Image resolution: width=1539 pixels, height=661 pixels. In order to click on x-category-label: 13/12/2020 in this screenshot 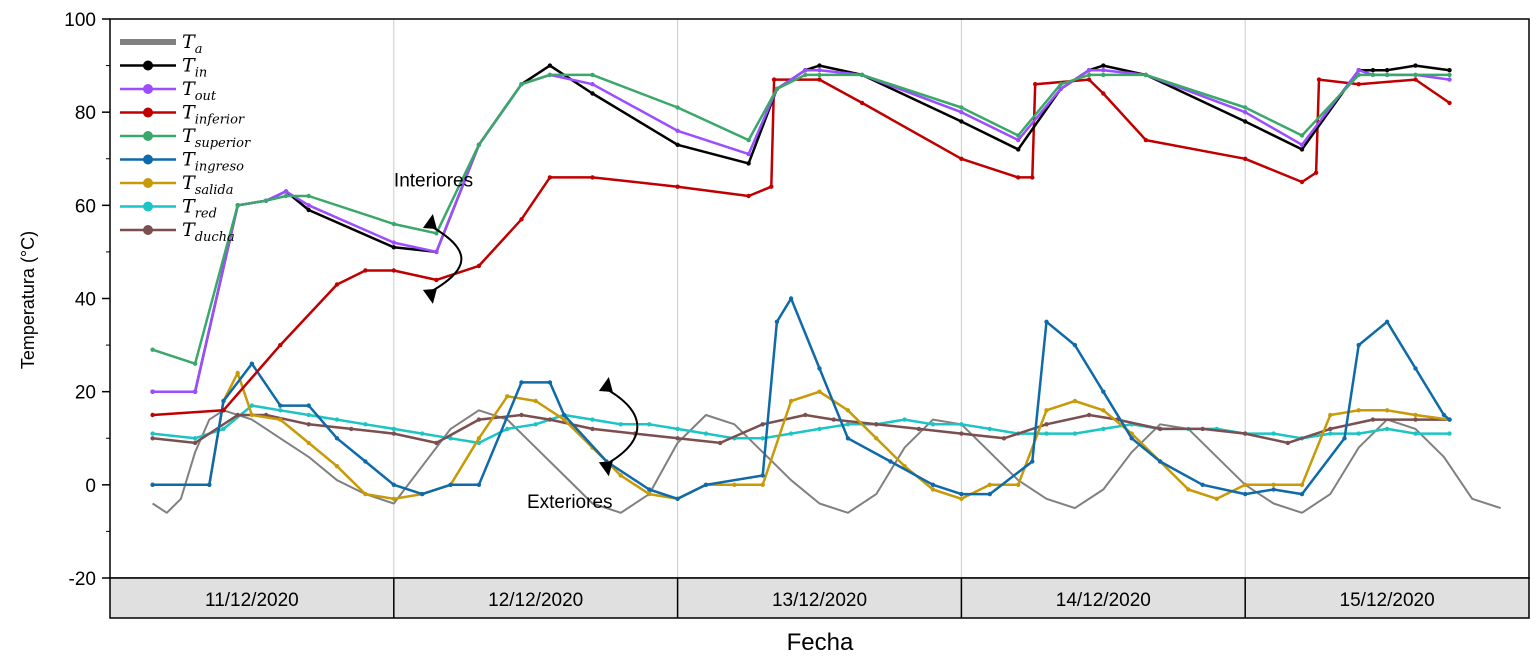, I will do `click(819, 600)`.